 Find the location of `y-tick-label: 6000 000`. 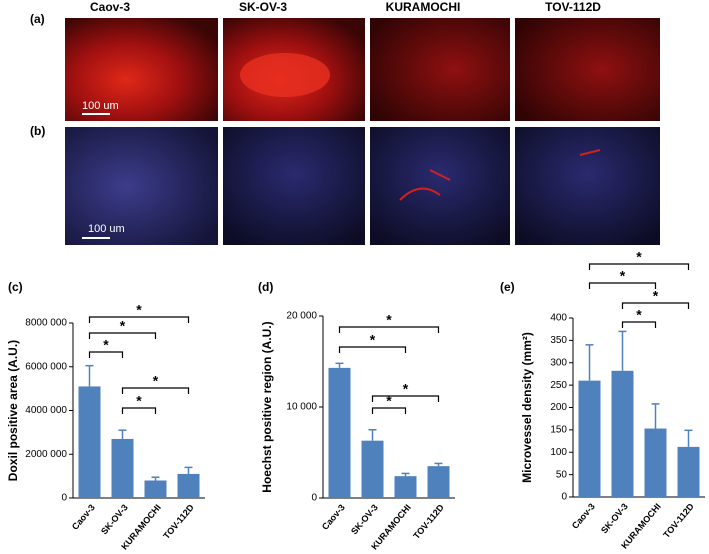

y-tick-label: 6000 000 is located at coordinates (46, 366).